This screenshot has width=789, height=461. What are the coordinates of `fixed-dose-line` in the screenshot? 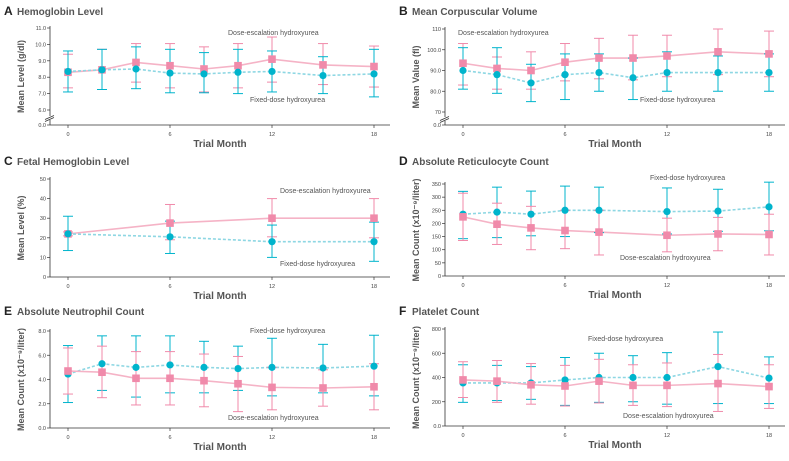 It's located at (616, 374).